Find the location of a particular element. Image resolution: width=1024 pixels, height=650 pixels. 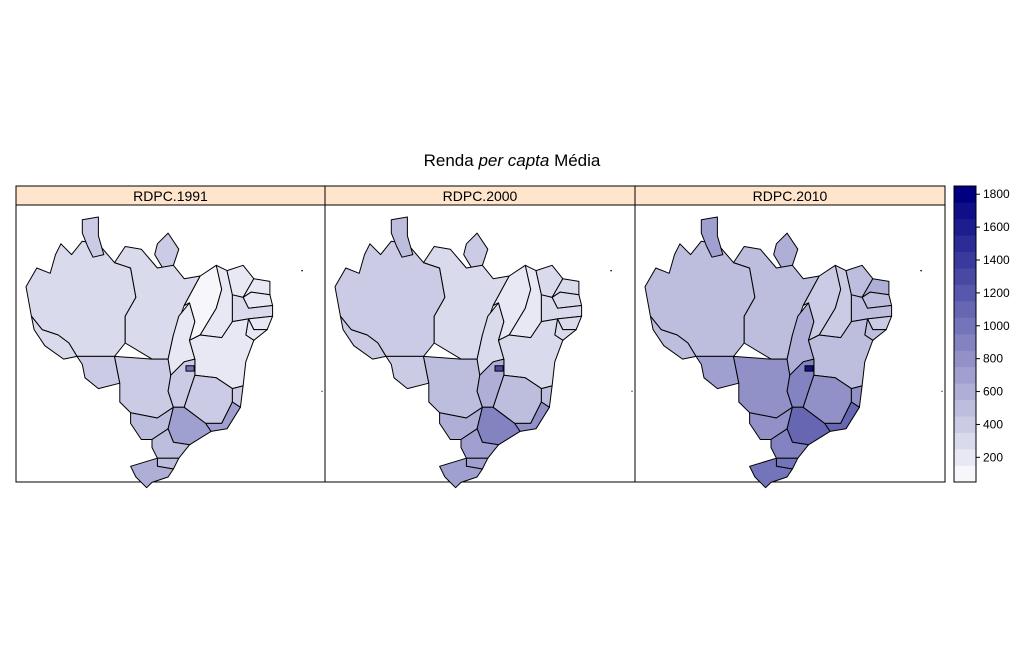

color-key-tick-label: 400 is located at coordinates (993, 424).